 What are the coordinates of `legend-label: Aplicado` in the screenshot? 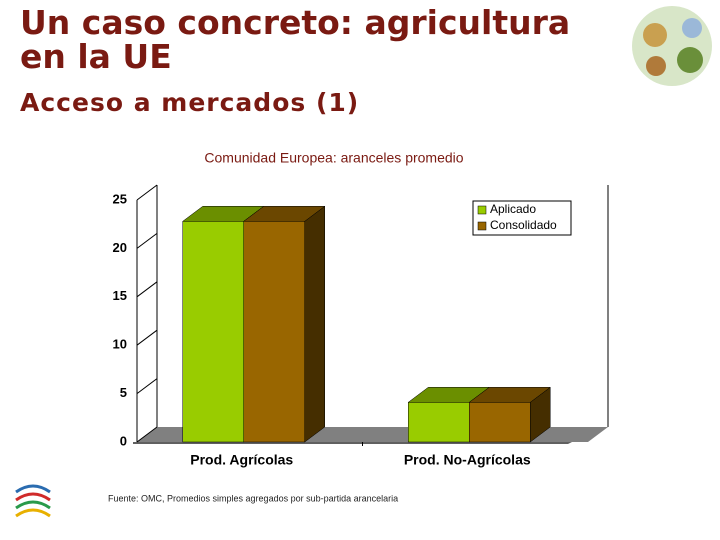 It's located at (513, 209).